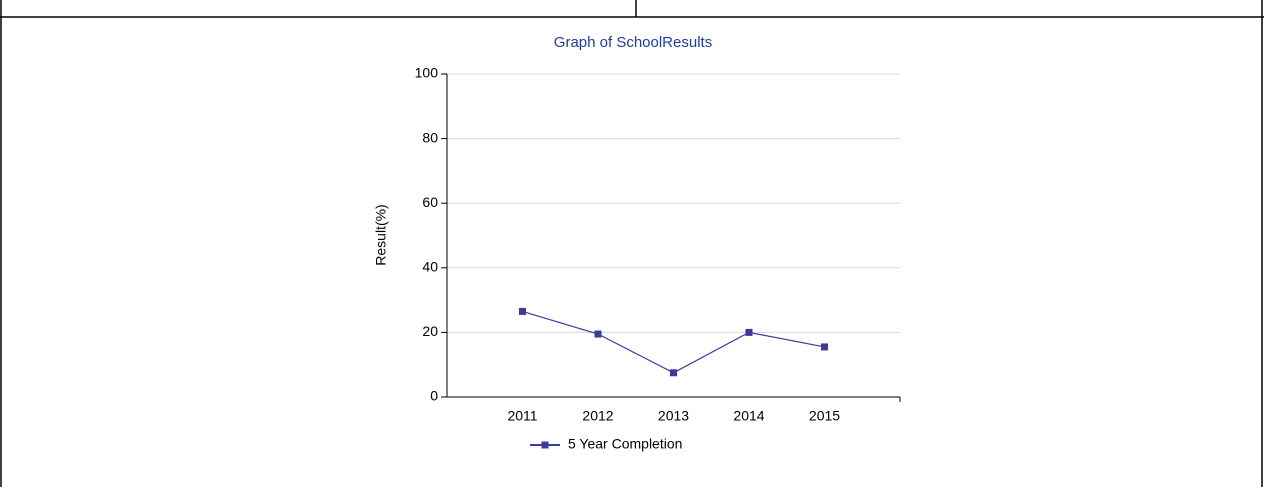 This screenshot has height=492, width=1264. What do you see at coordinates (748, 416) in the screenshot?
I see `x-tick-label: 2014` at bounding box center [748, 416].